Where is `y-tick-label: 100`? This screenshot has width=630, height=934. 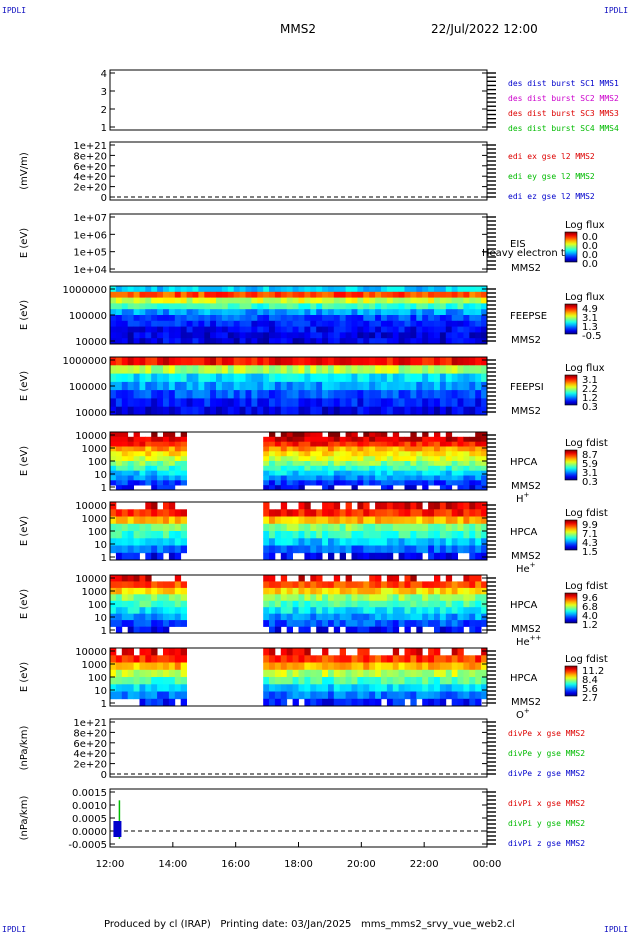
y-tick-label: 100 is located at coordinates (97, 678).